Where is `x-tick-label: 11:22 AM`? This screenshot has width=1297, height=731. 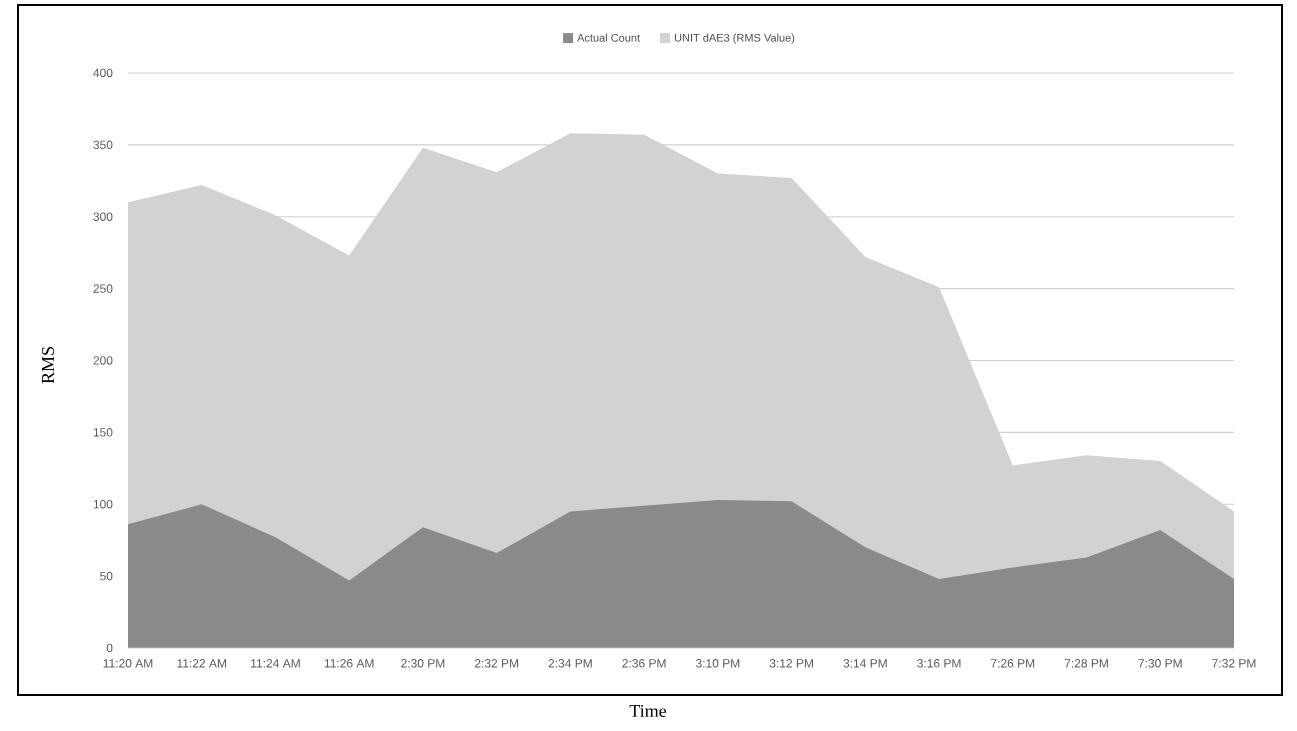 x-tick-label: 11:22 AM is located at coordinates (201, 663).